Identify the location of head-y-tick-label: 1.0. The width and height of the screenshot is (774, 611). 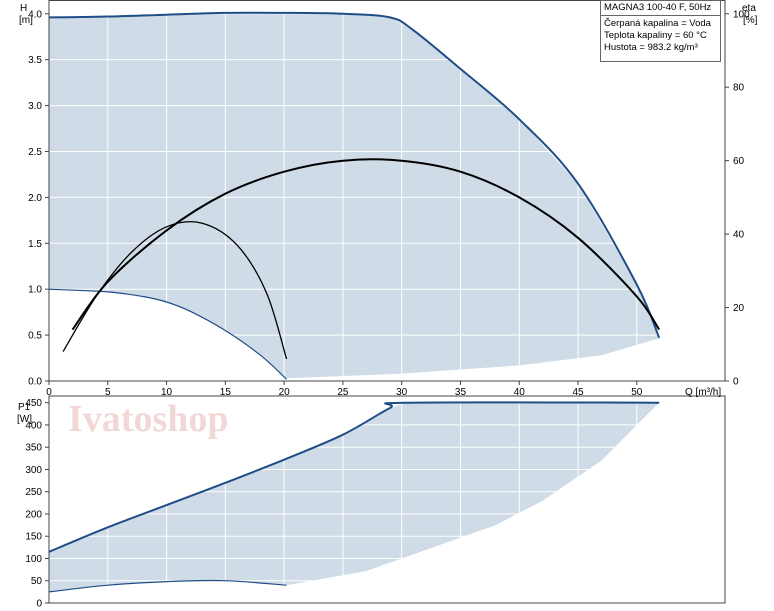
(35, 290).